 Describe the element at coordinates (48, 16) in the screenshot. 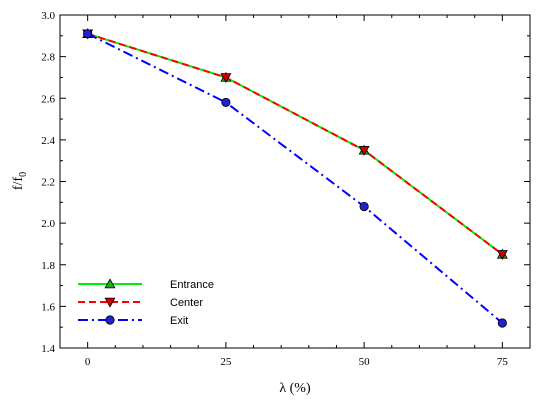

I see `y-tick-label: 3.0` at that location.